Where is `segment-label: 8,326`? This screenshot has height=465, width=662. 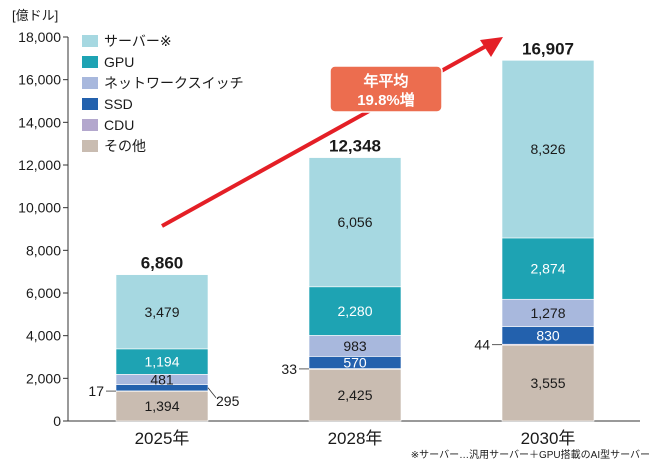
segment-label: 8,326 is located at coordinates (547, 149).